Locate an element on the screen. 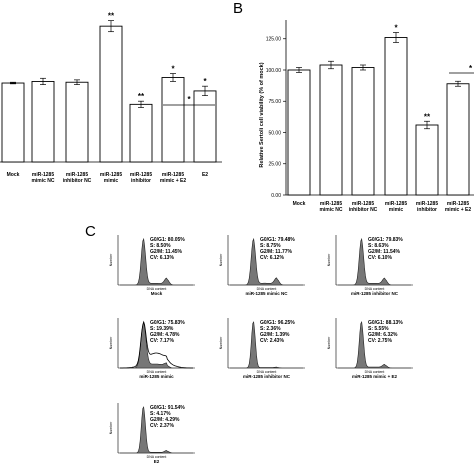 The height and width of the screenshot is (474, 474). histogram-stat-label: G2/M: 1.39% is located at coordinates (275, 335).